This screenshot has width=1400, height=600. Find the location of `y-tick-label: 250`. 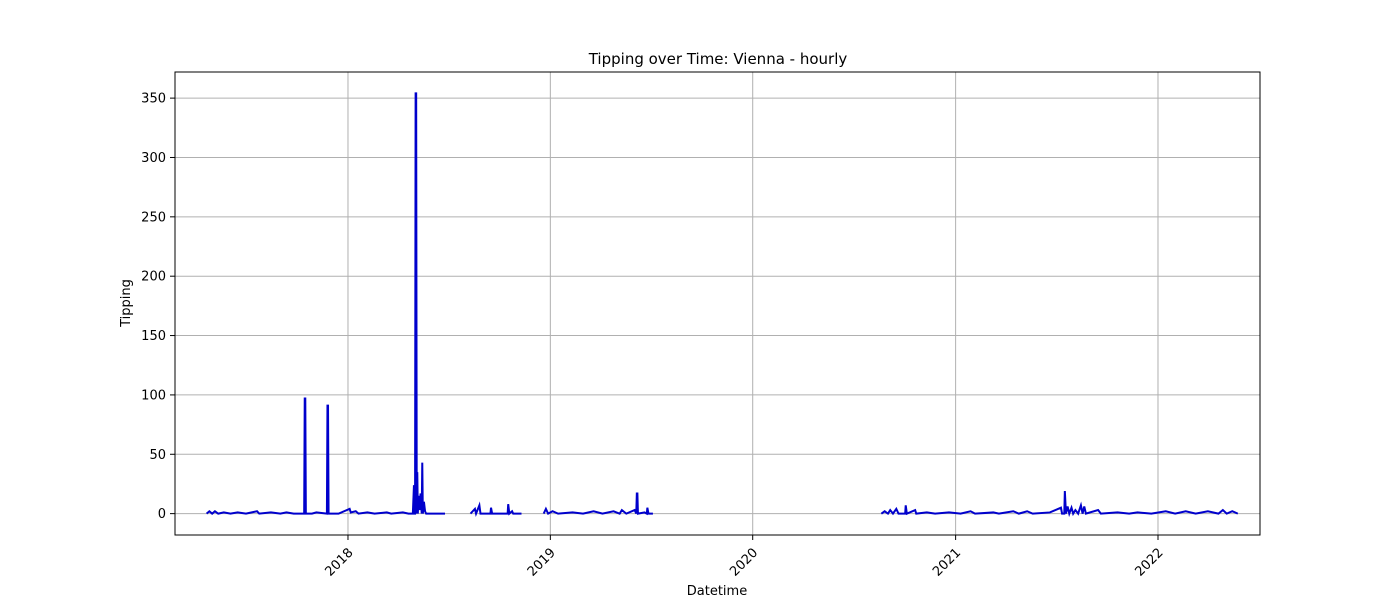

y-tick-label: 250 is located at coordinates (153, 217).